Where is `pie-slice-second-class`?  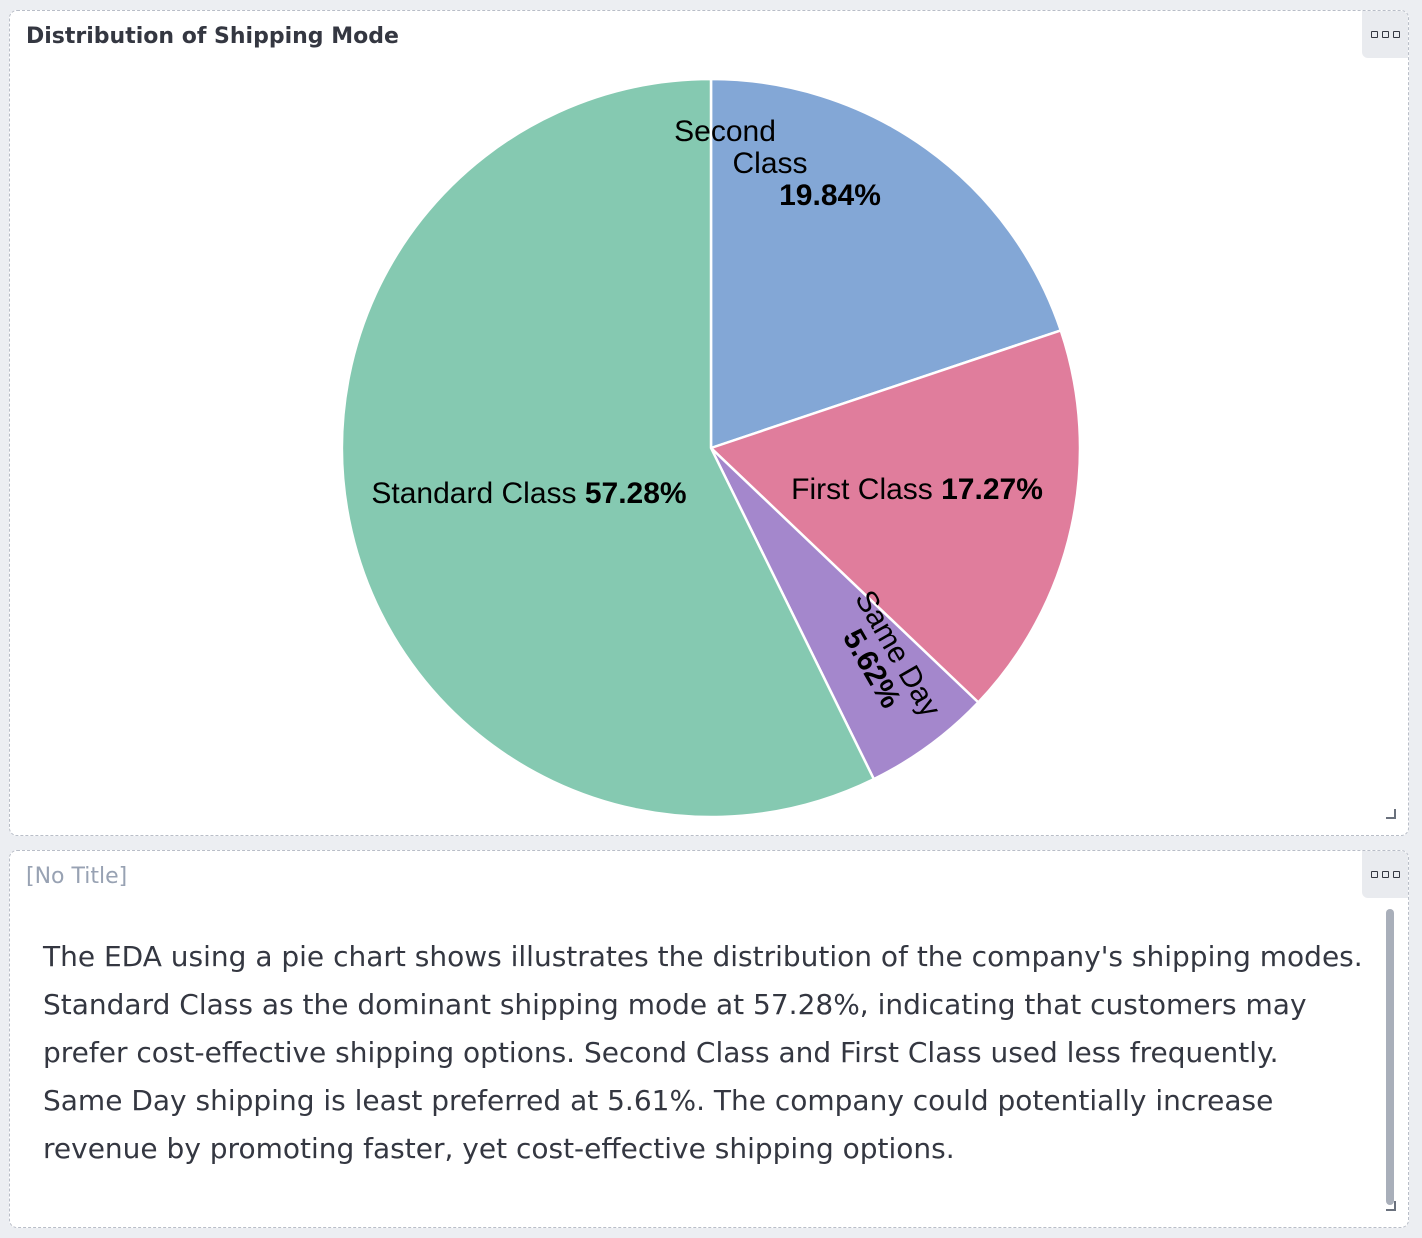 pie-slice-second-class is located at coordinates (886, 263).